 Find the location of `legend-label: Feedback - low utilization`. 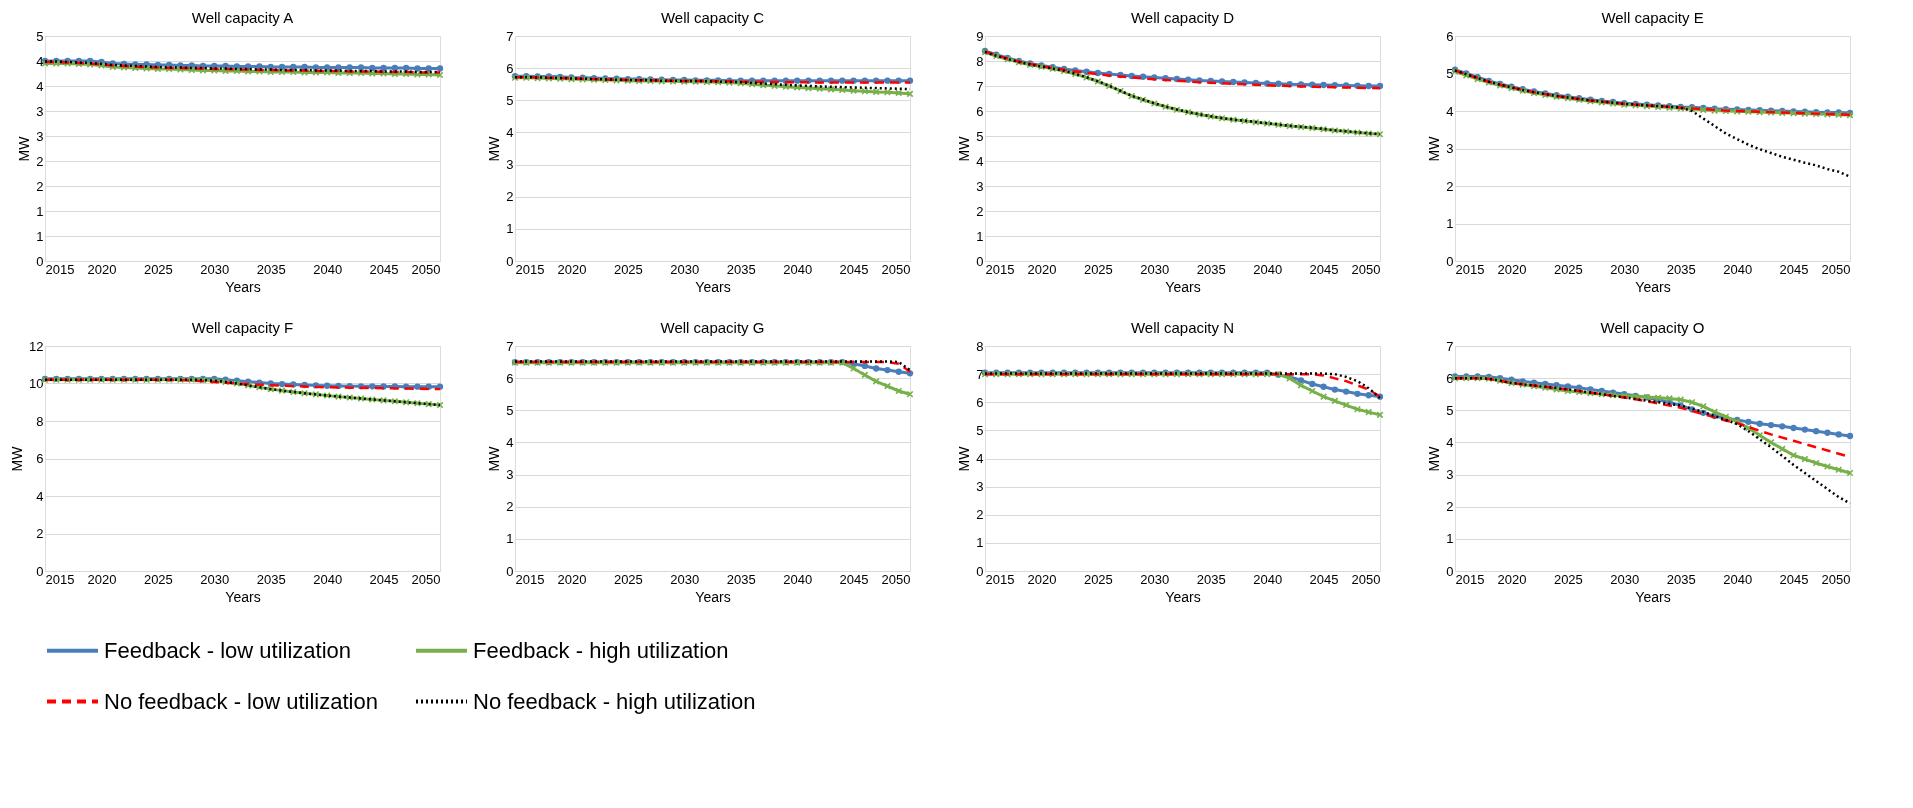

legend-label: Feedback - low utilization is located at coordinates (228, 650).